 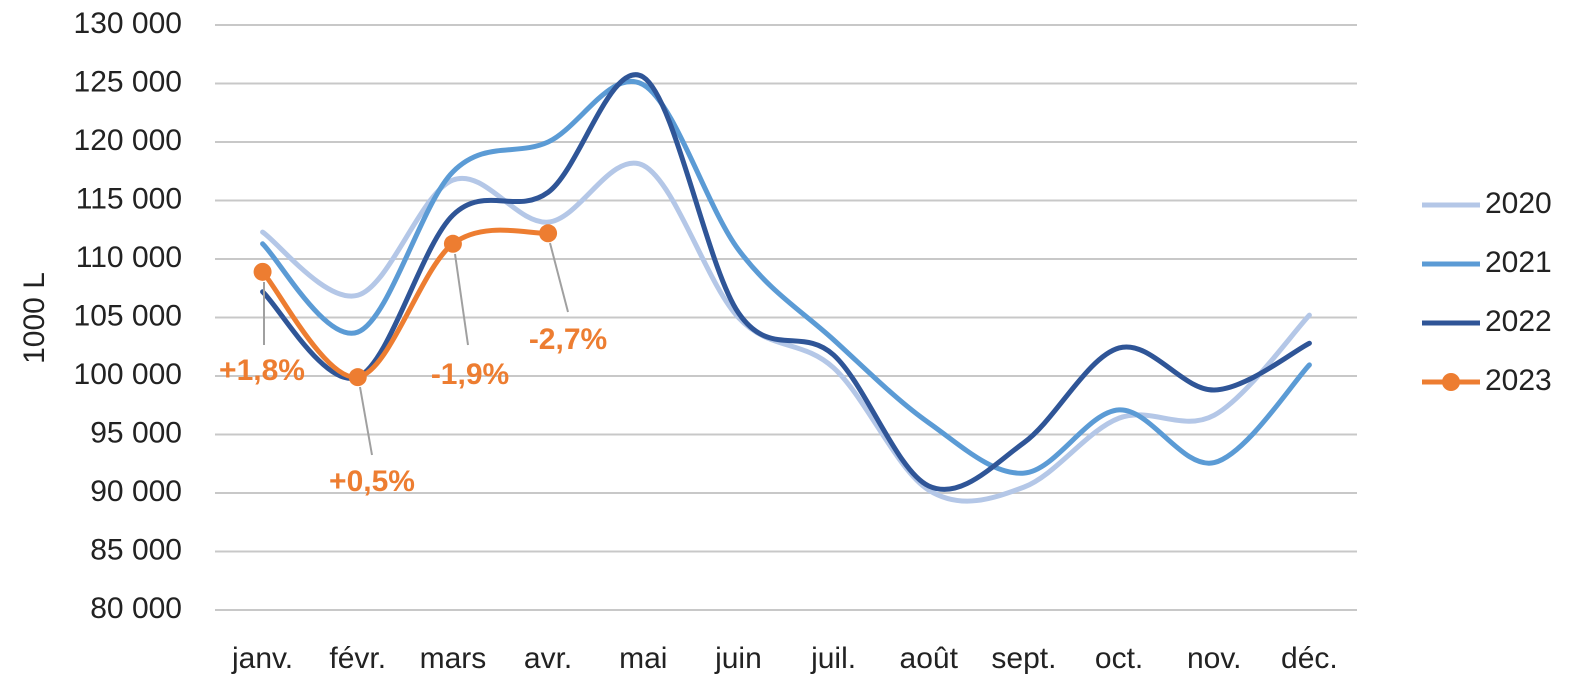 I want to click on x-tick-label: janv., so click(x=262, y=658).